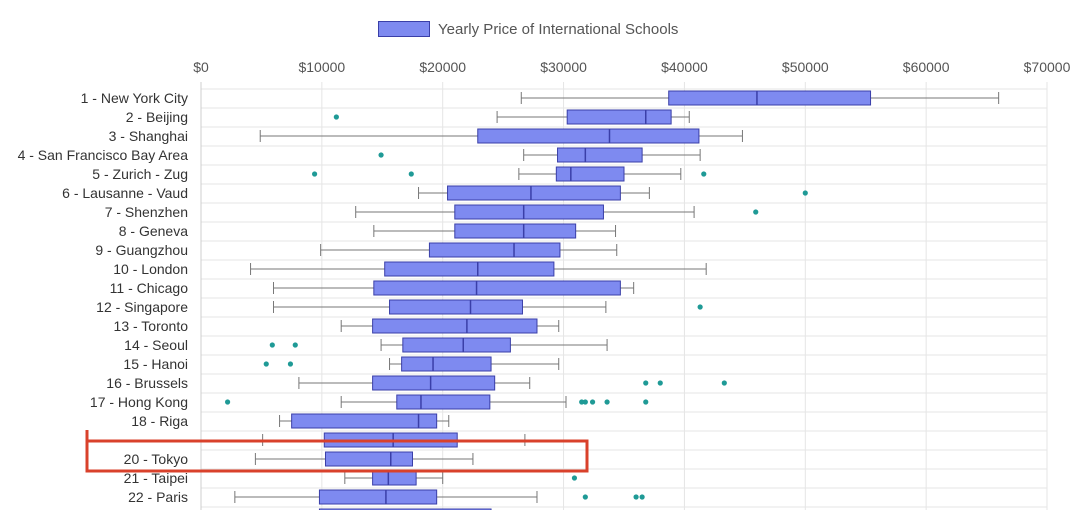  Describe the element at coordinates (201, 67) in the screenshot. I see `x-tick-label: $0` at that location.